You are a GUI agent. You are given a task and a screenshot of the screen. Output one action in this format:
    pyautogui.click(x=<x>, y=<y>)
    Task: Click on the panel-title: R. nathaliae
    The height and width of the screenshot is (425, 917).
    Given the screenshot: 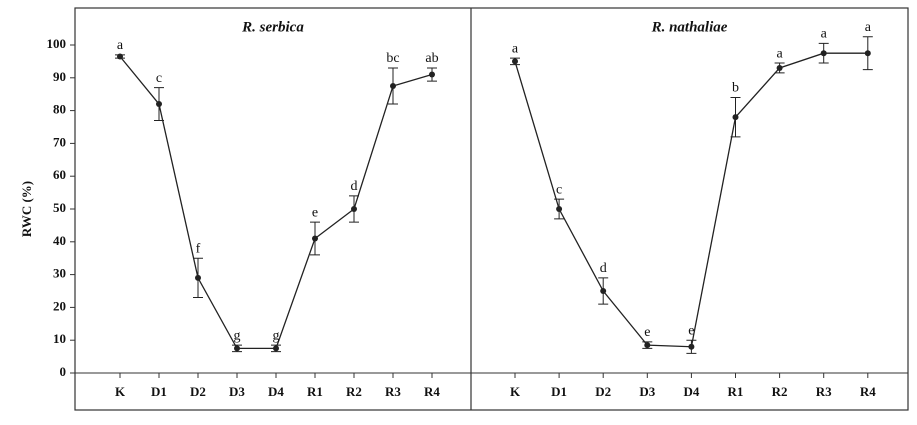 What is the action you would take?
    pyautogui.click(x=689, y=27)
    